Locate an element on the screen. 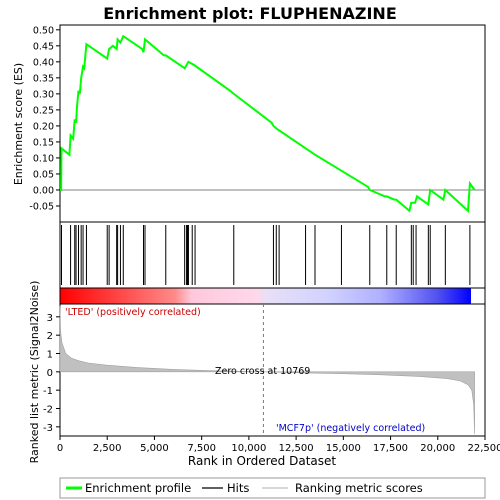  es-y-axis-label: Enrichment score (ES) is located at coordinates (18, 124).